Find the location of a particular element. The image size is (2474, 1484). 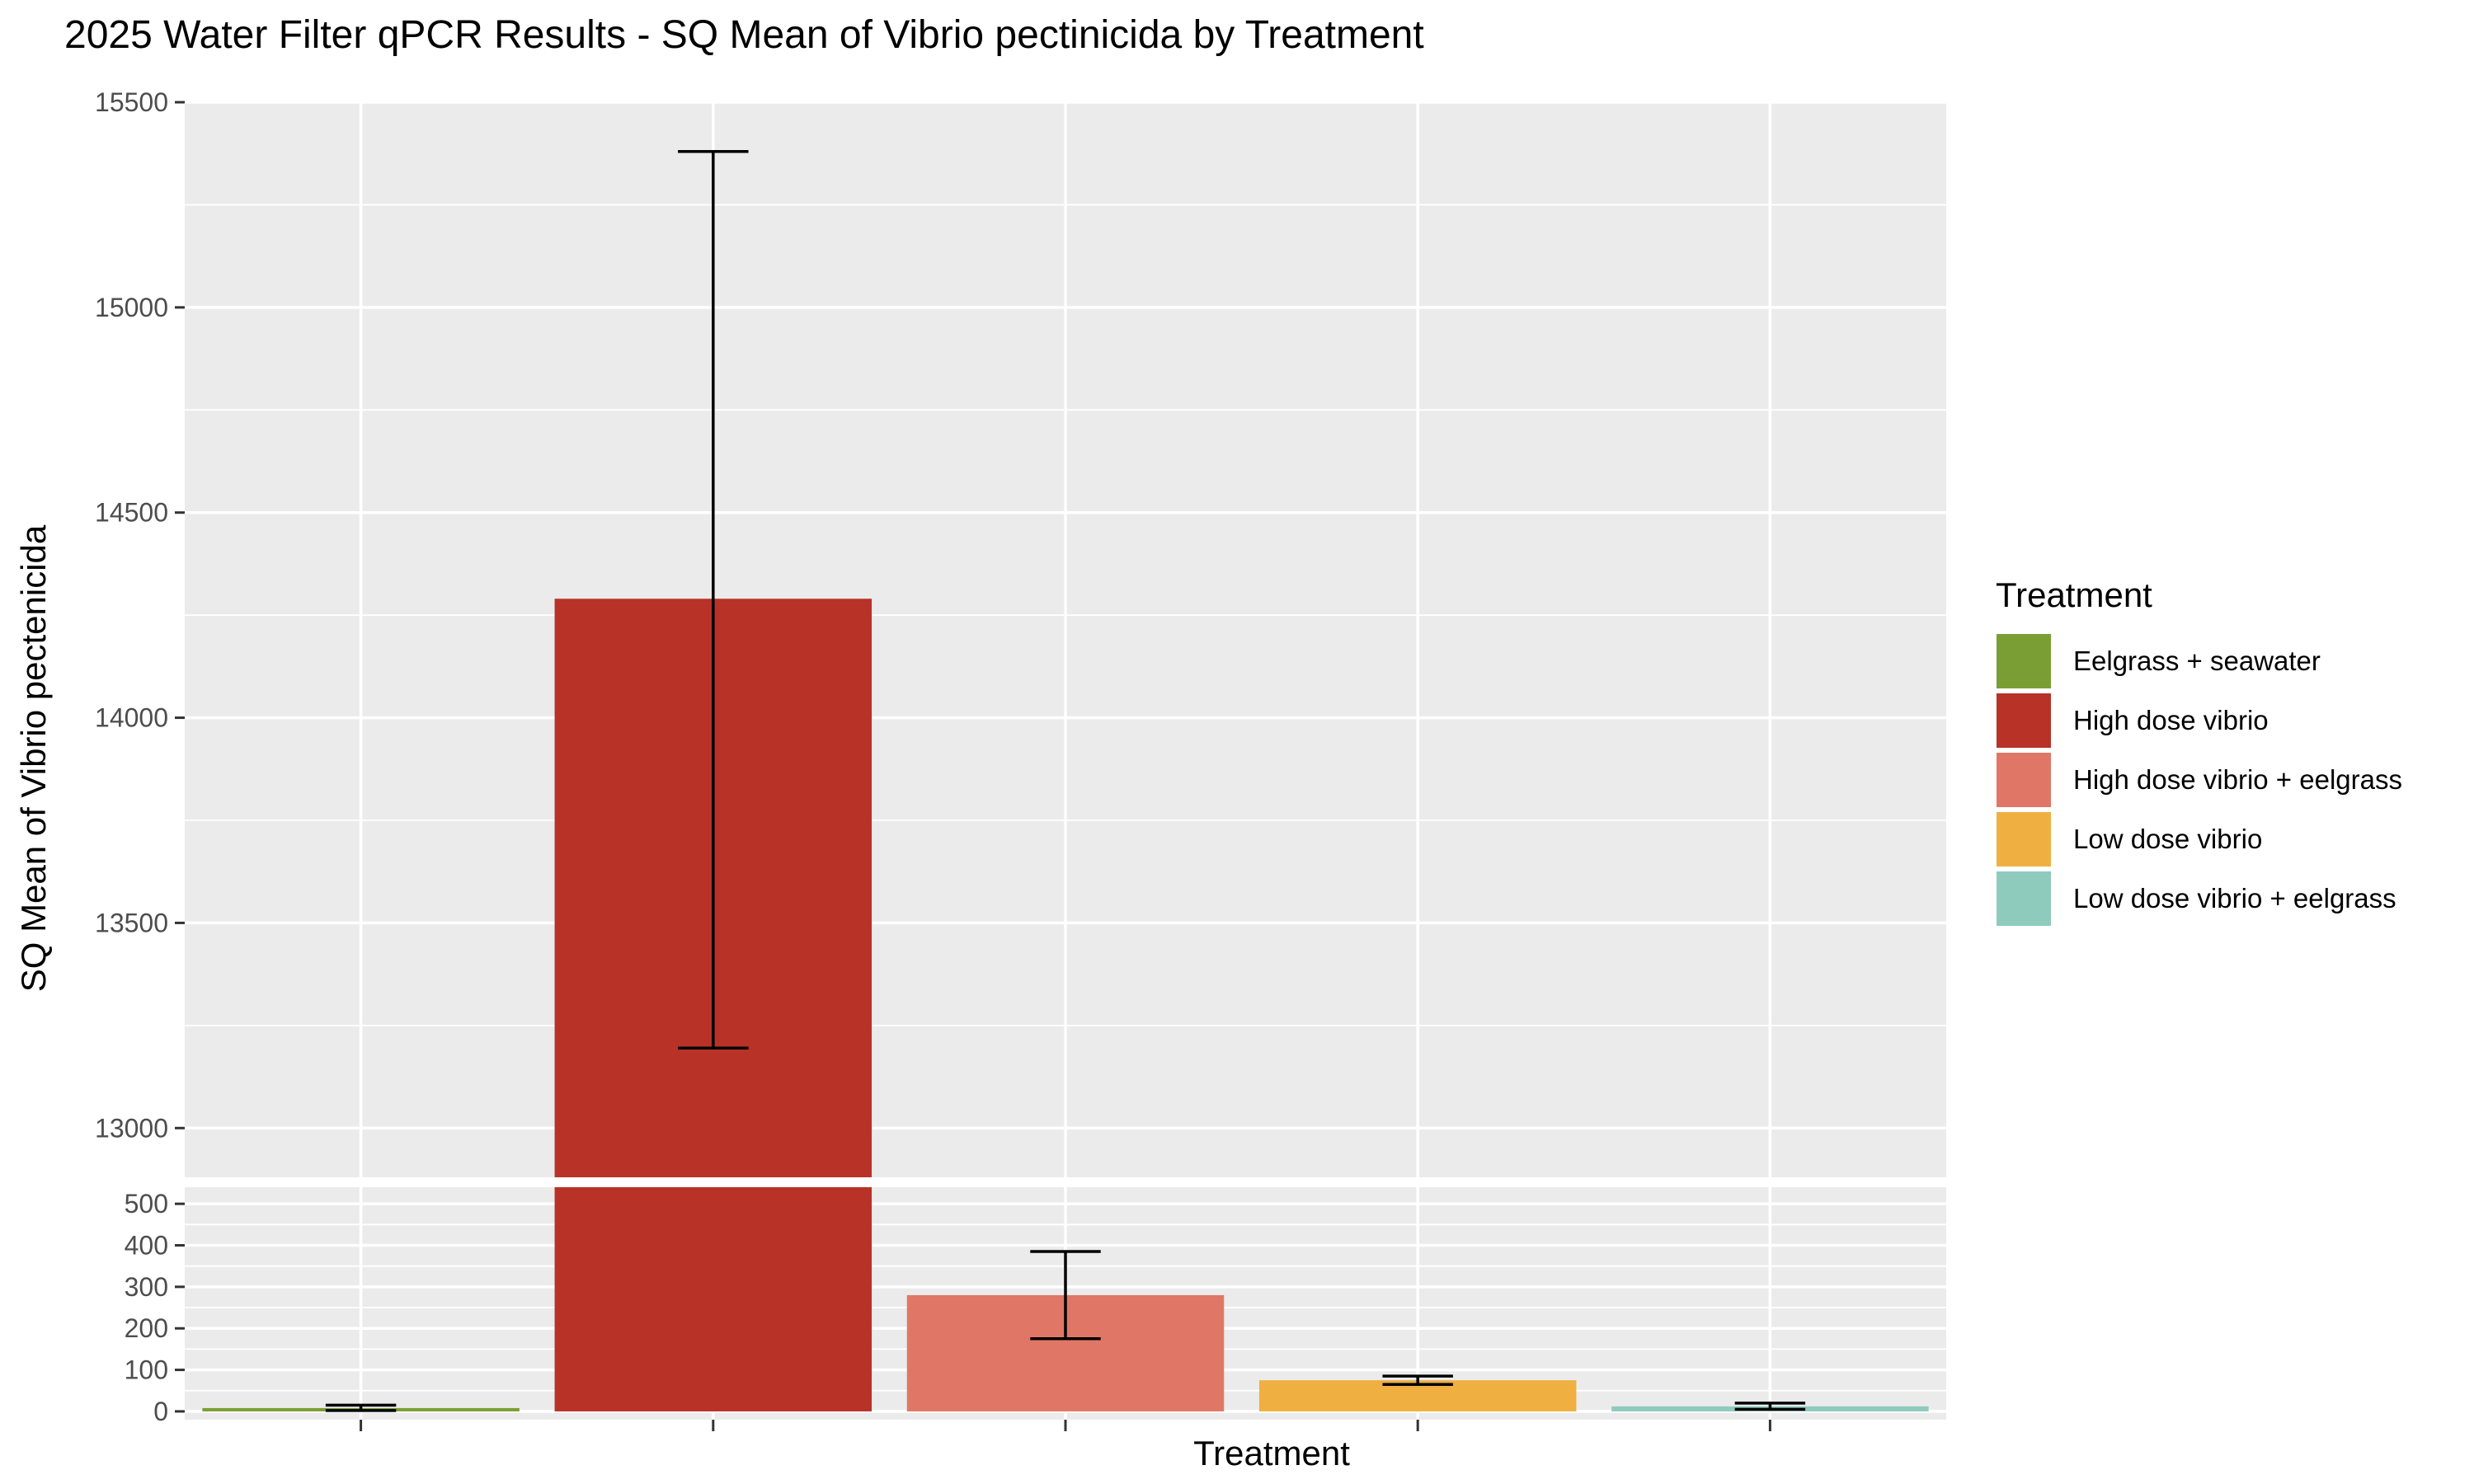

y-tick-label: 14500 is located at coordinates (131, 513).